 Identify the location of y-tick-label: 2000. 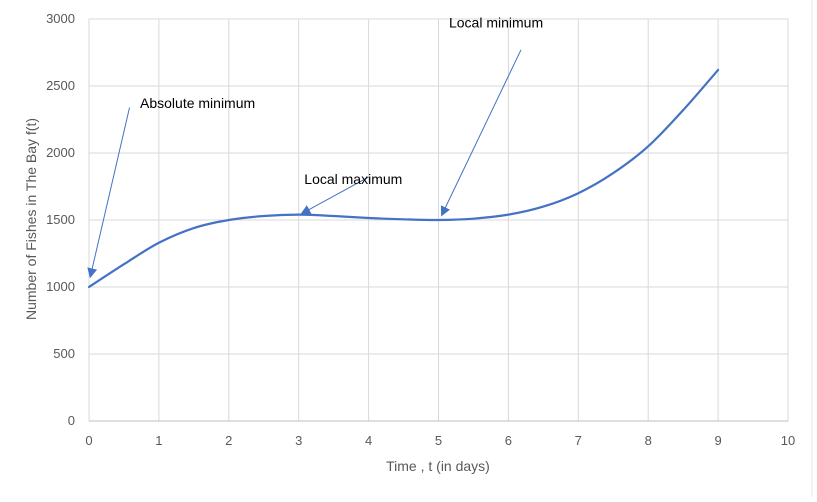
(60, 152).